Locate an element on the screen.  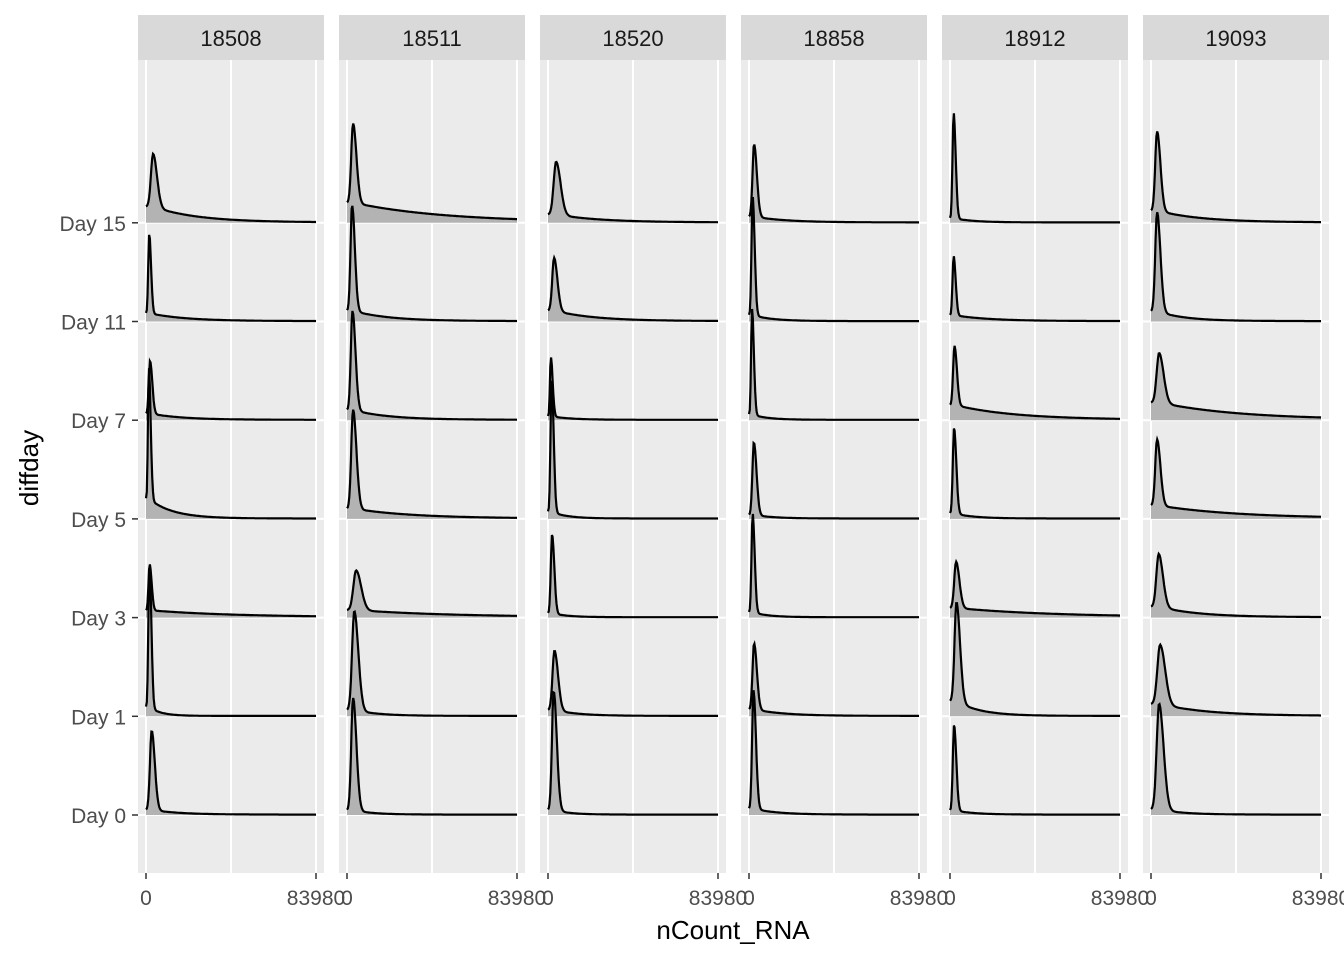
x-axis: 083980083980083980083980083980083980 is located at coordinates (742, 891).